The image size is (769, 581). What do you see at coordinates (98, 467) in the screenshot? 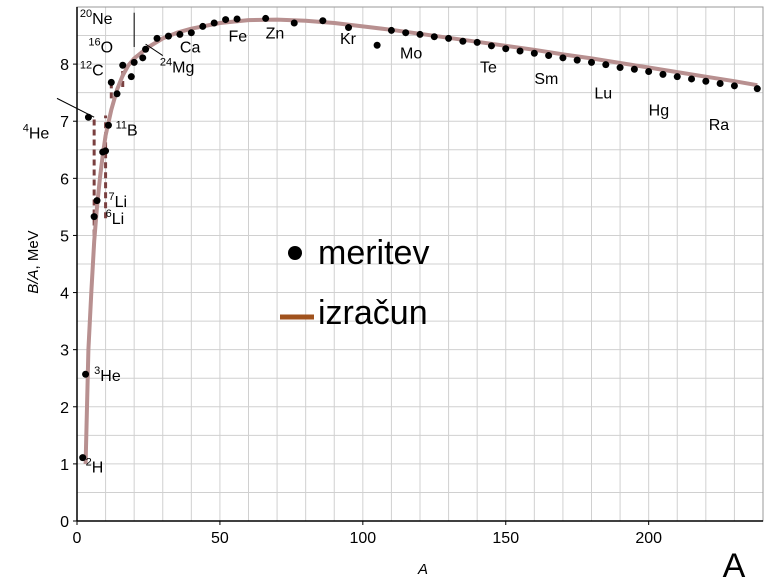
I see `nuclide-symbol: H` at bounding box center [98, 467].